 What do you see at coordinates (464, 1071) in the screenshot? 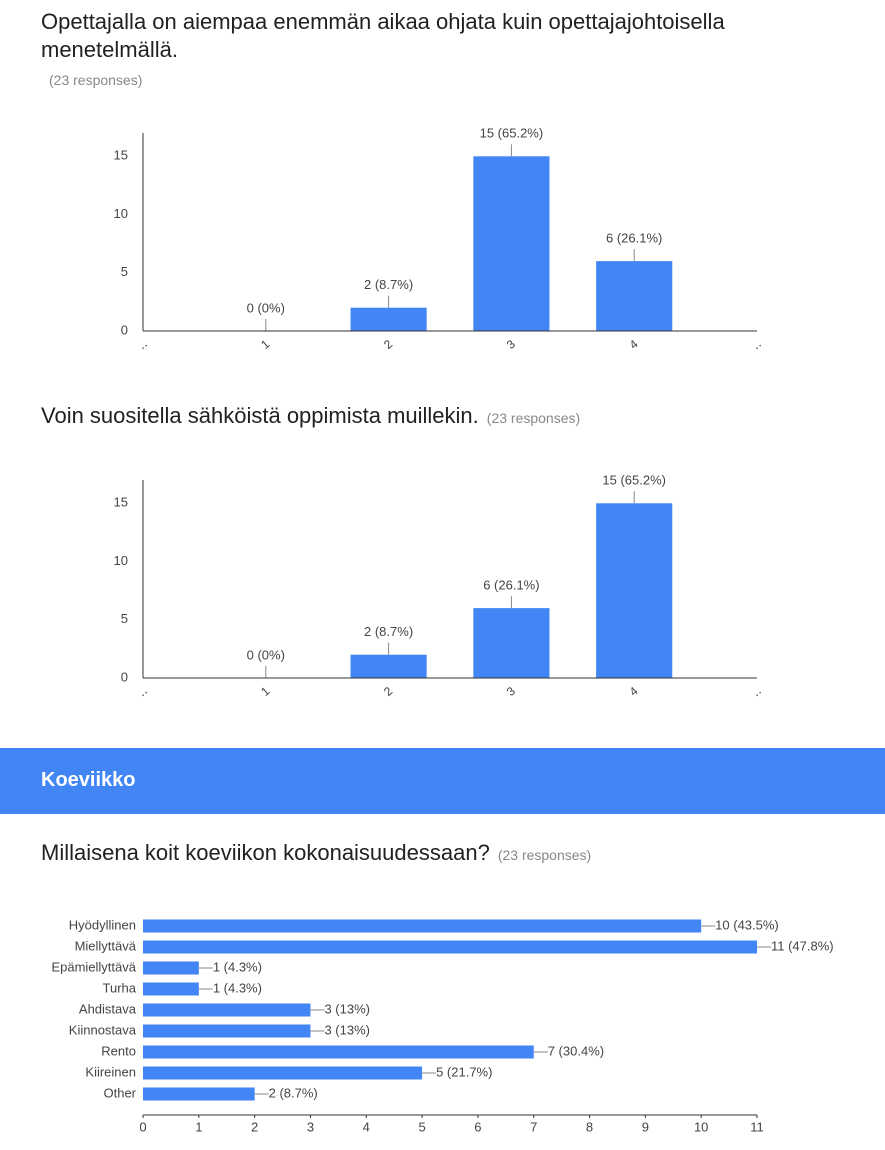
I see `value-label: 5 (21.7%)` at bounding box center [464, 1071].